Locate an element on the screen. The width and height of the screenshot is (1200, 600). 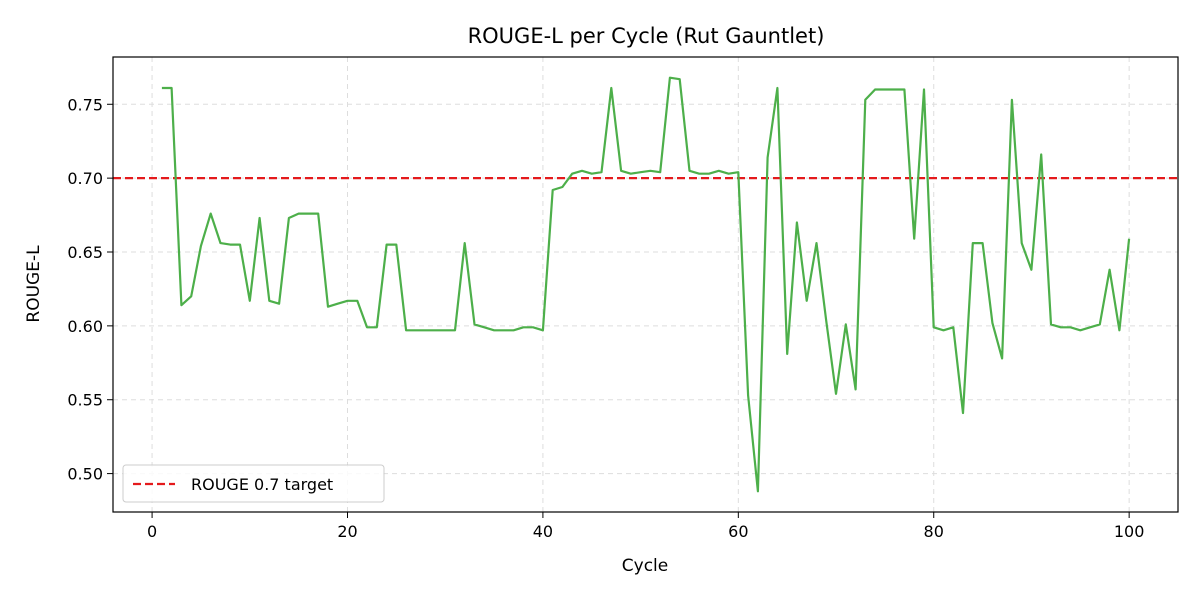
x-tick-label: 60 is located at coordinates (738, 531).